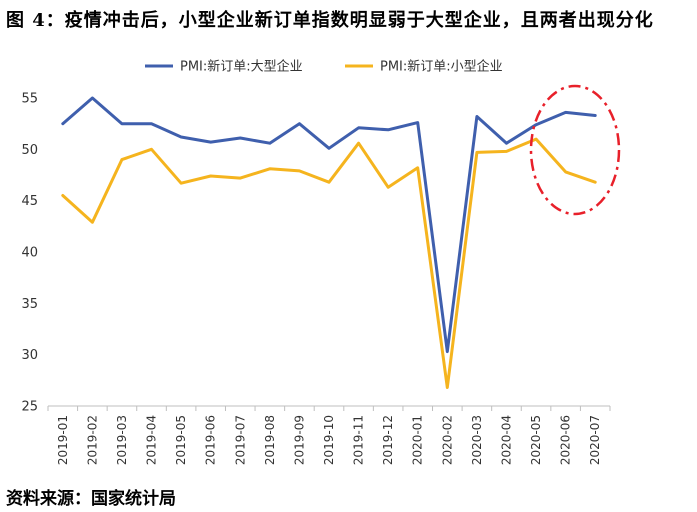 The width and height of the screenshot is (697, 512). Describe the element at coordinates (506, 440) in the screenshot. I see `x-tick-label: 2020-04` at that location.